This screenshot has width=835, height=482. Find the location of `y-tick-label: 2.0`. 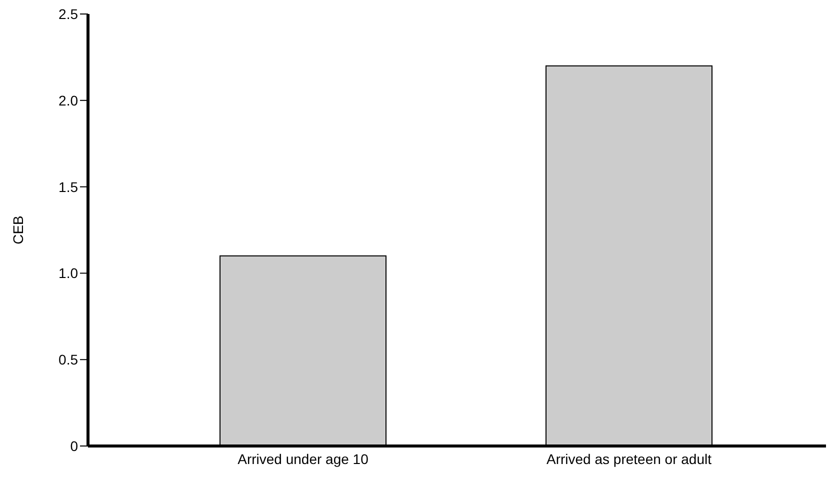

y-tick-label: 2.0 is located at coordinates (68, 100).